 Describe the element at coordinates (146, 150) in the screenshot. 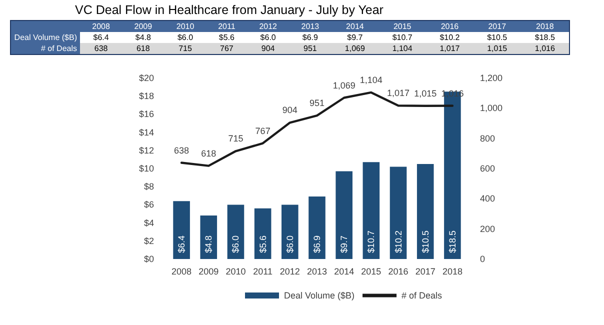

I see `y-tick-label: $12` at that location.